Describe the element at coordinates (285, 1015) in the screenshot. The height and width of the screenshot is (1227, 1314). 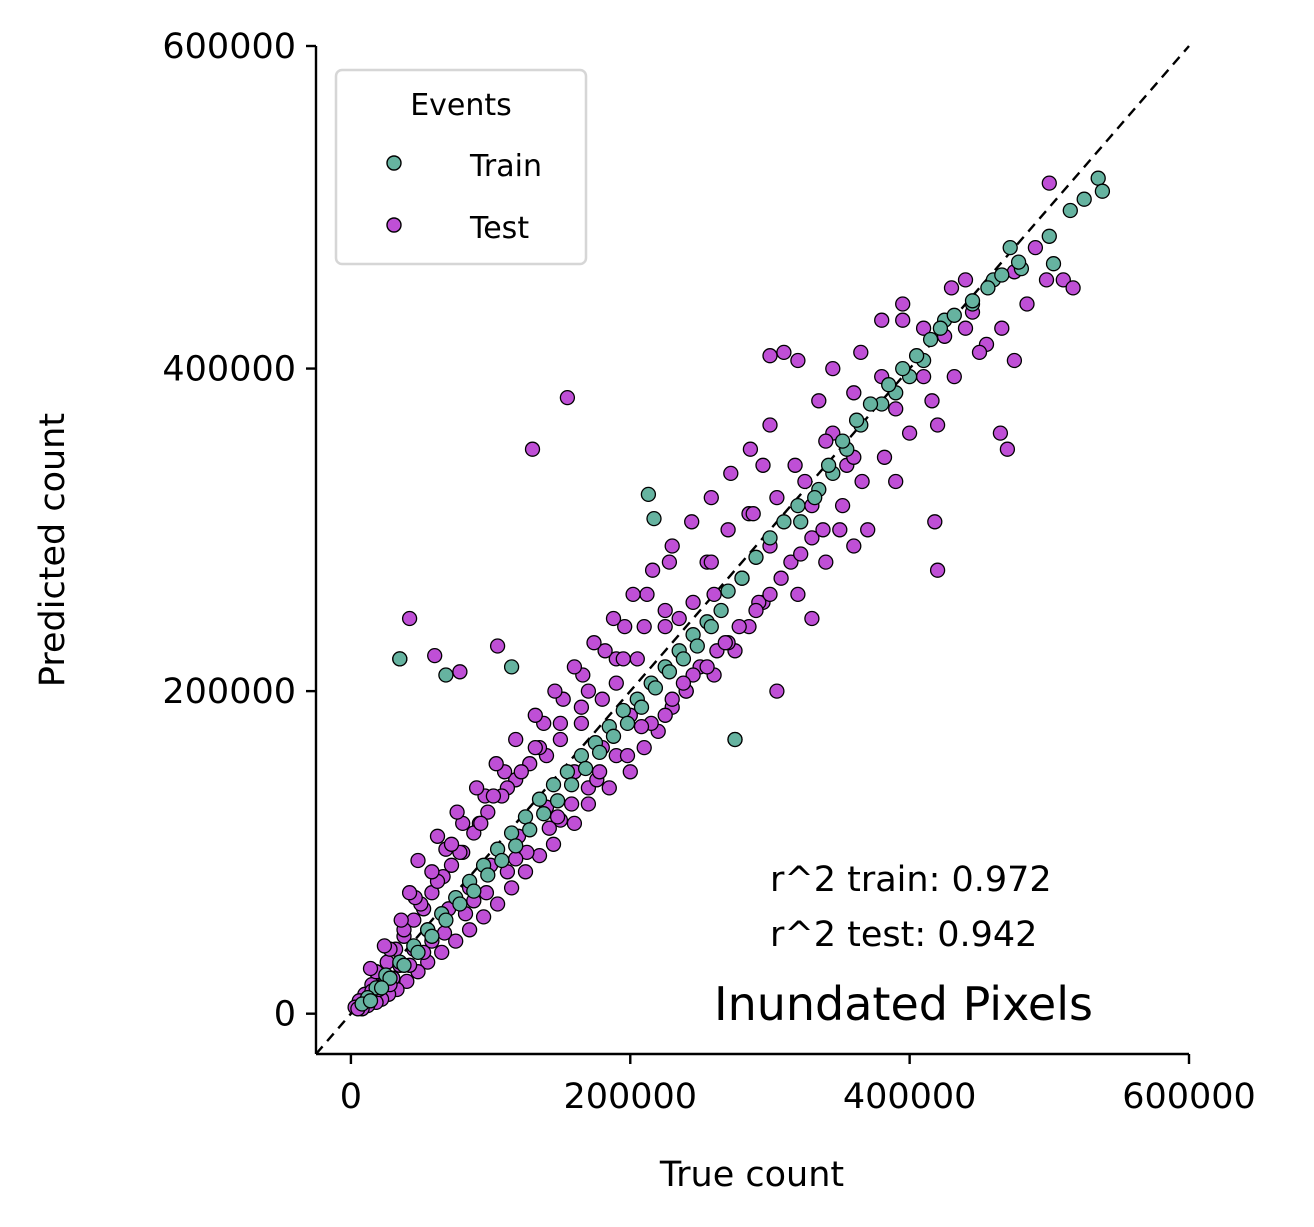
I see `y-tick-label: 0` at that location.